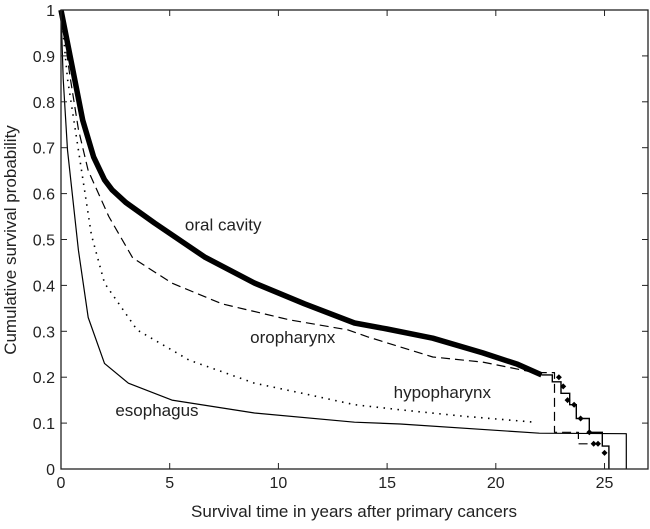  Describe the element at coordinates (44, 103) in the screenshot. I see `y-tick-label: 0.8` at that location.